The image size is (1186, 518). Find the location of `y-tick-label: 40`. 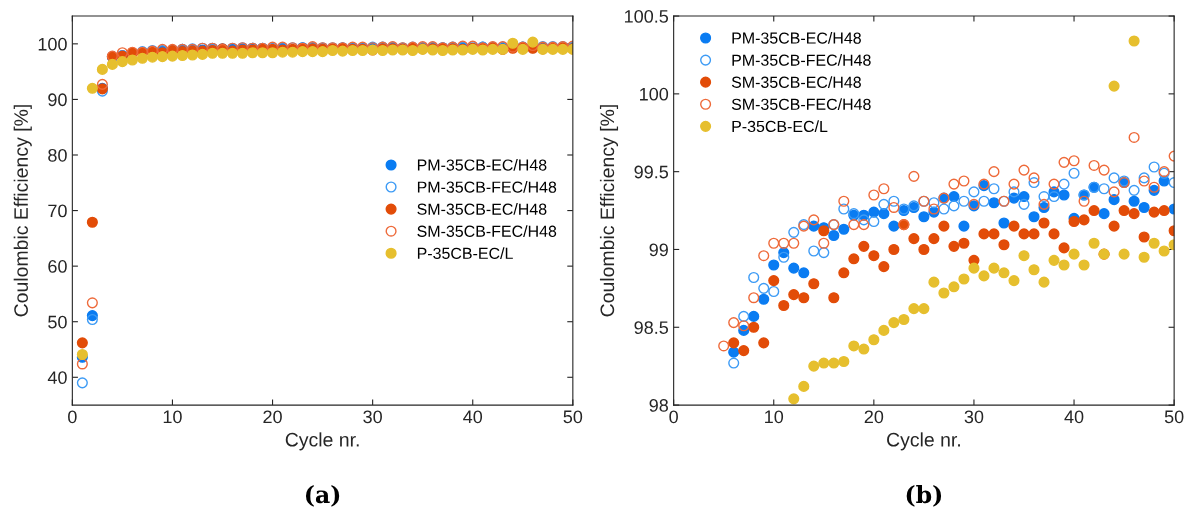

y-tick-label: 40 is located at coordinates (57, 378).